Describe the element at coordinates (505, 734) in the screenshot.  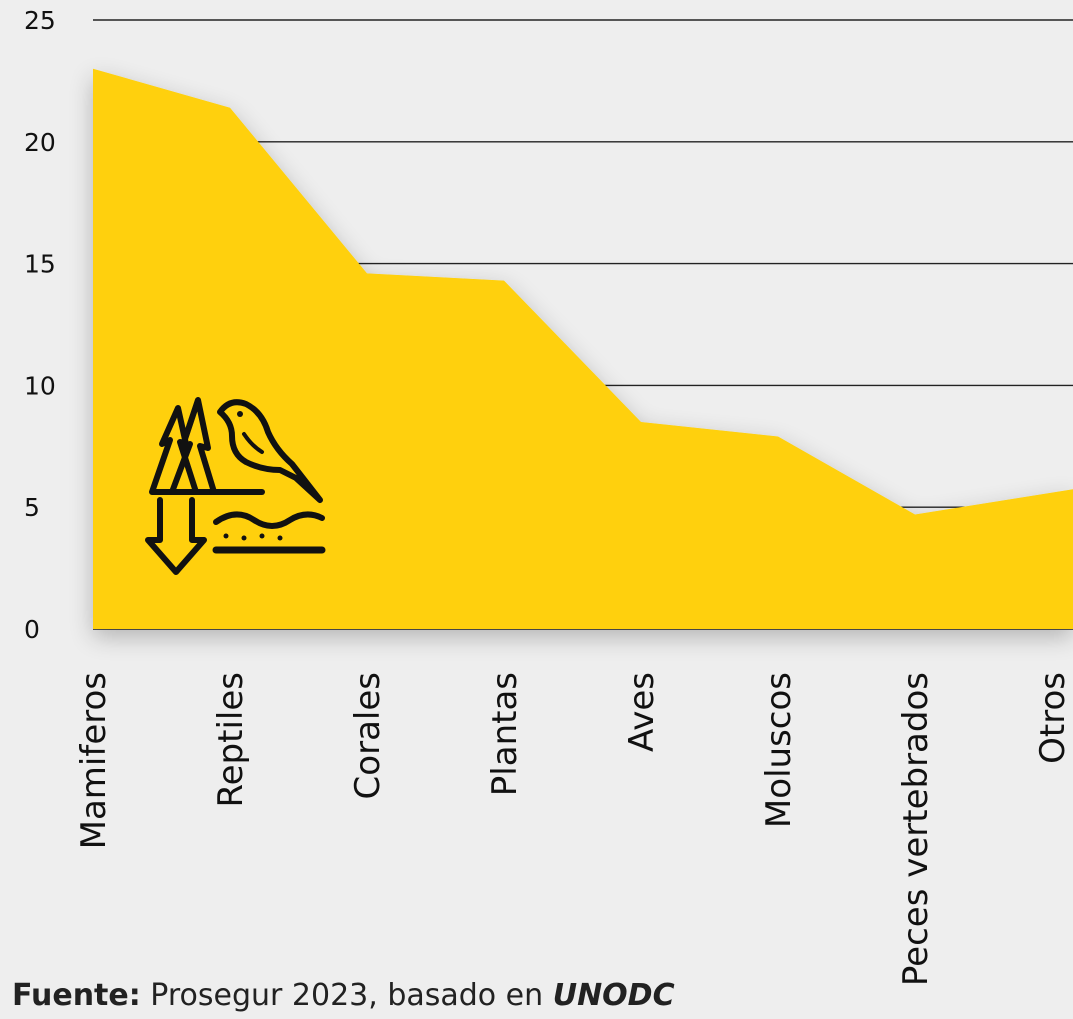
I see `x-tick-label-plantas: Plantas` at that location.